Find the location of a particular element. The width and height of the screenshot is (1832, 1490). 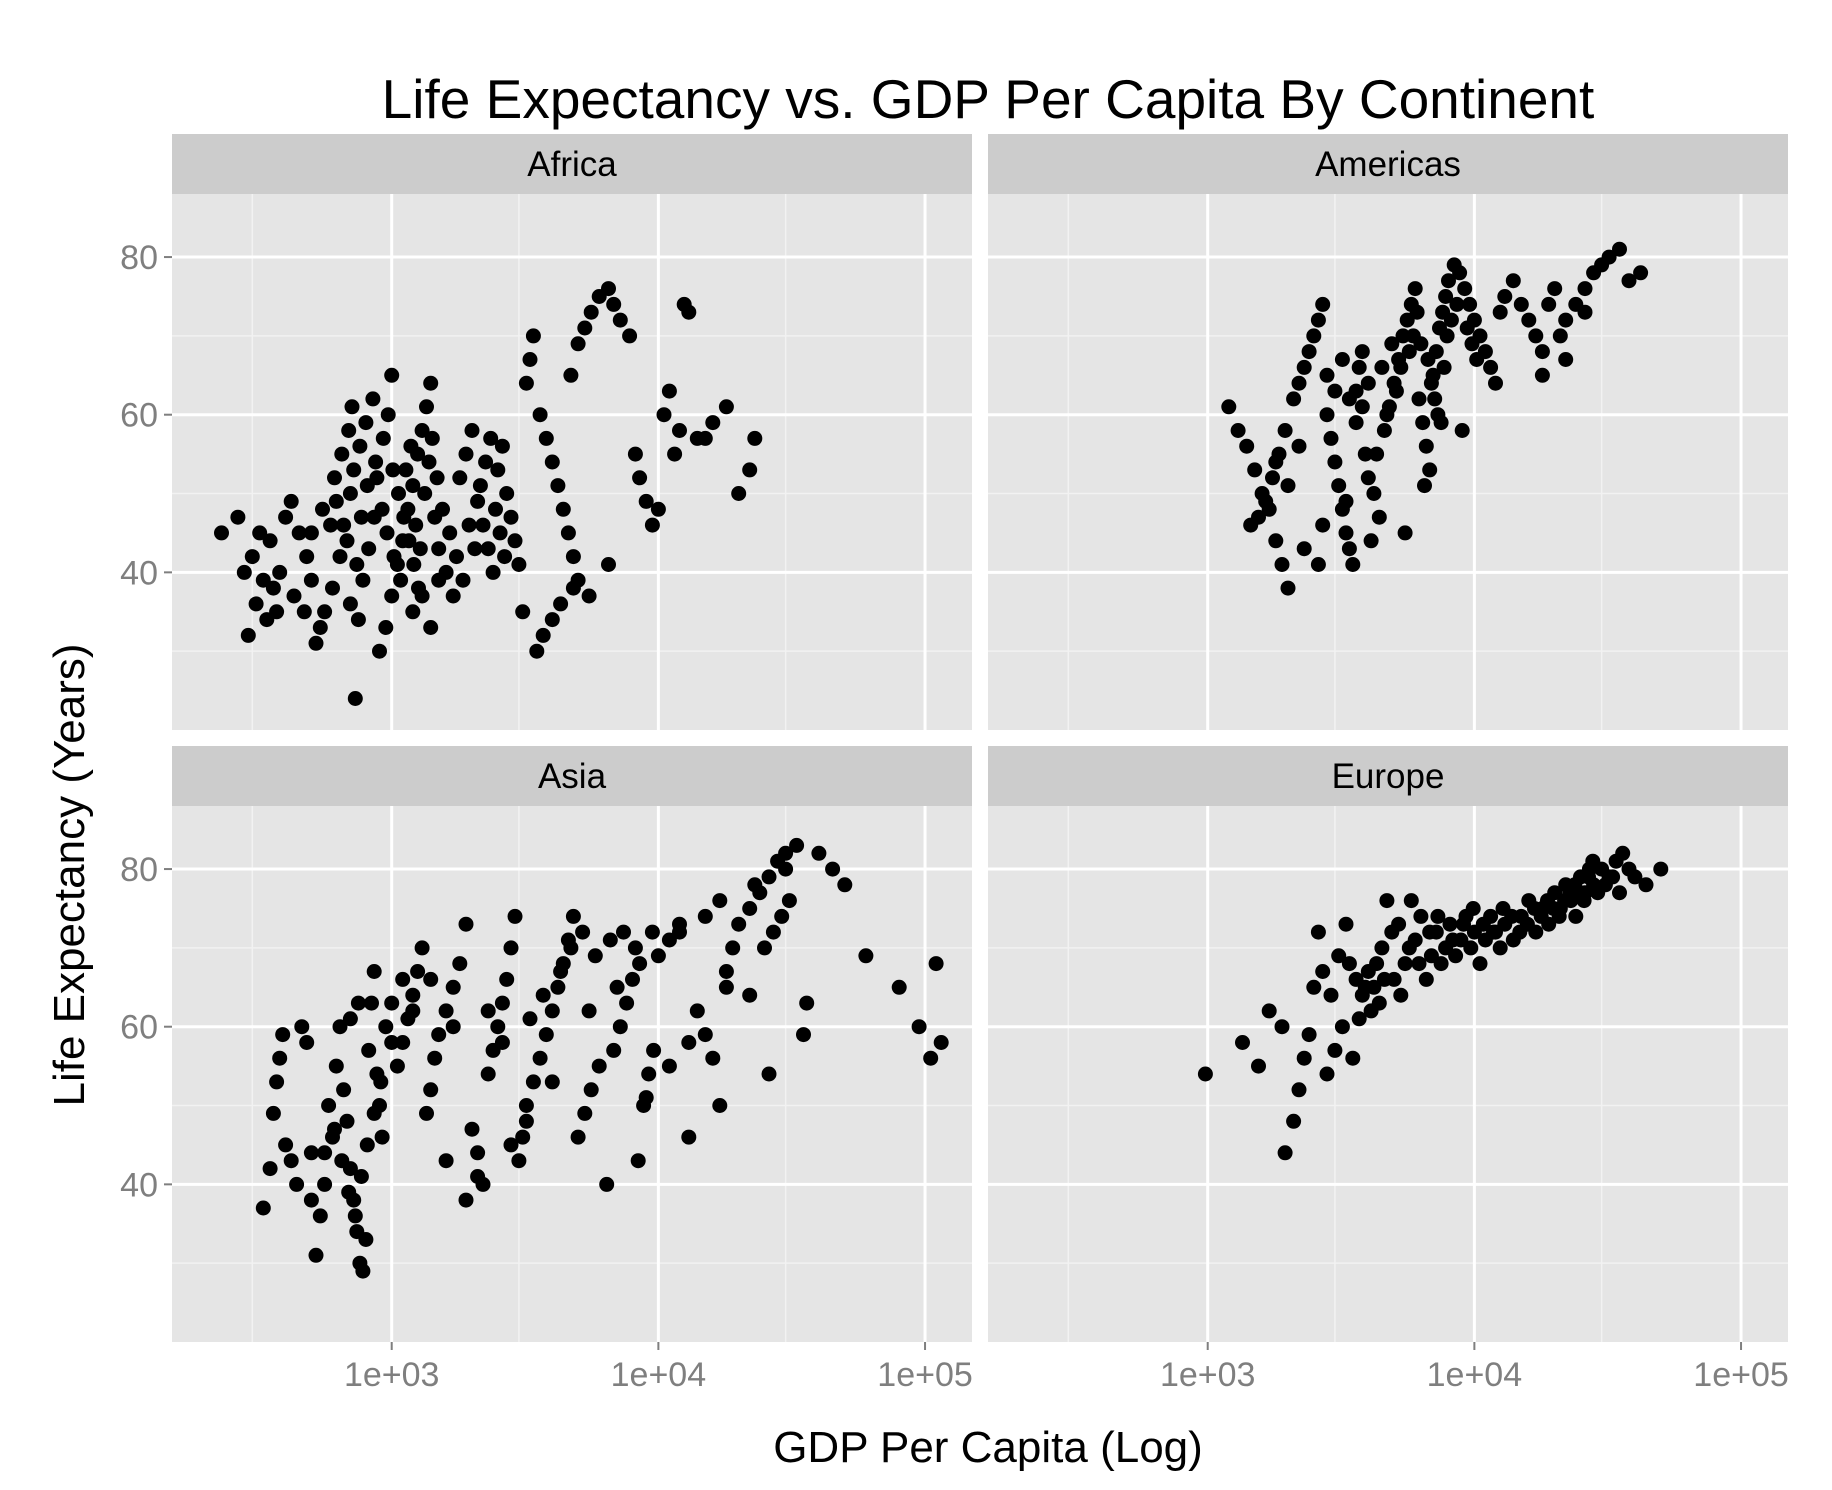

x-tick-label: 1e+05 is located at coordinates (1741, 1375).